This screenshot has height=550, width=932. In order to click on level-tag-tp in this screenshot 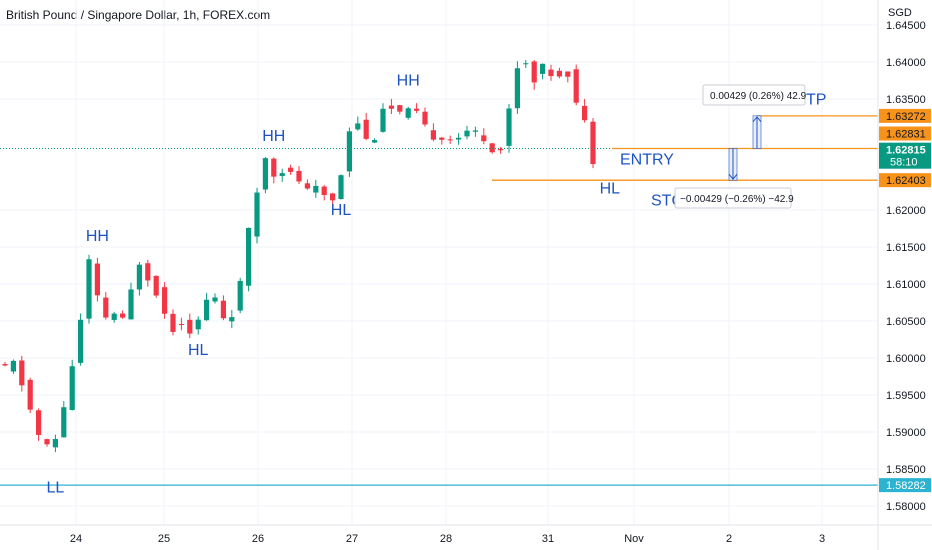, I will do `click(905, 115)`.